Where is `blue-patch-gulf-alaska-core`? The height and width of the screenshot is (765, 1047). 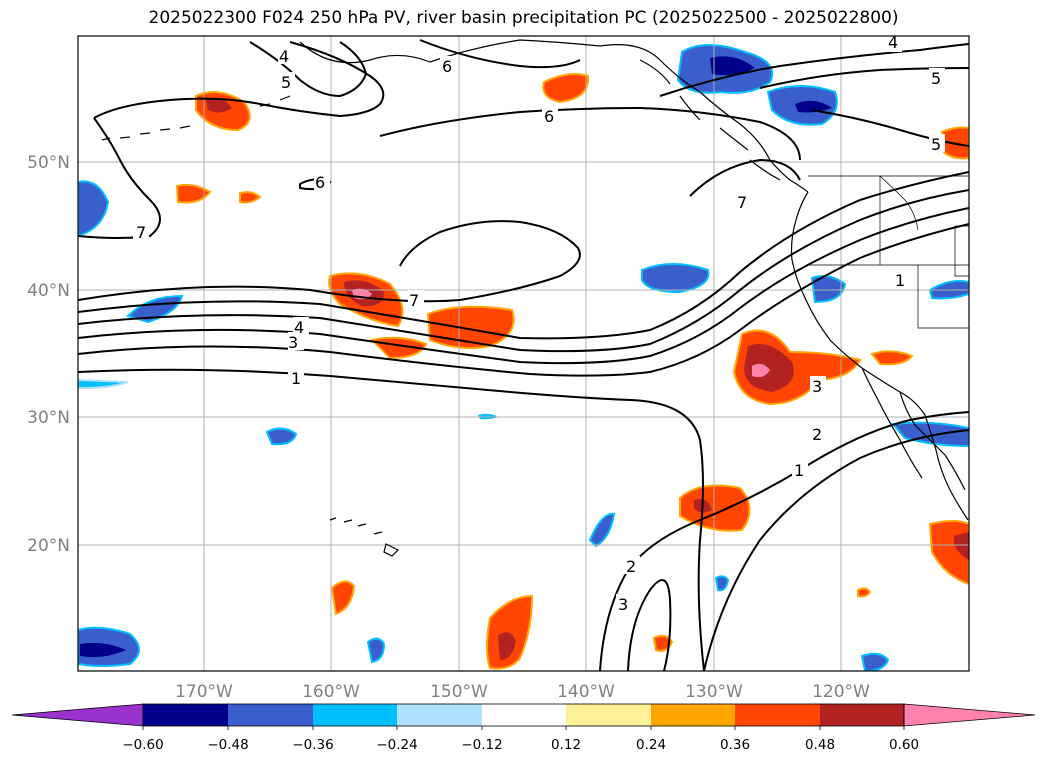 blue-patch-gulf-alaska-core is located at coordinates (732, 66).